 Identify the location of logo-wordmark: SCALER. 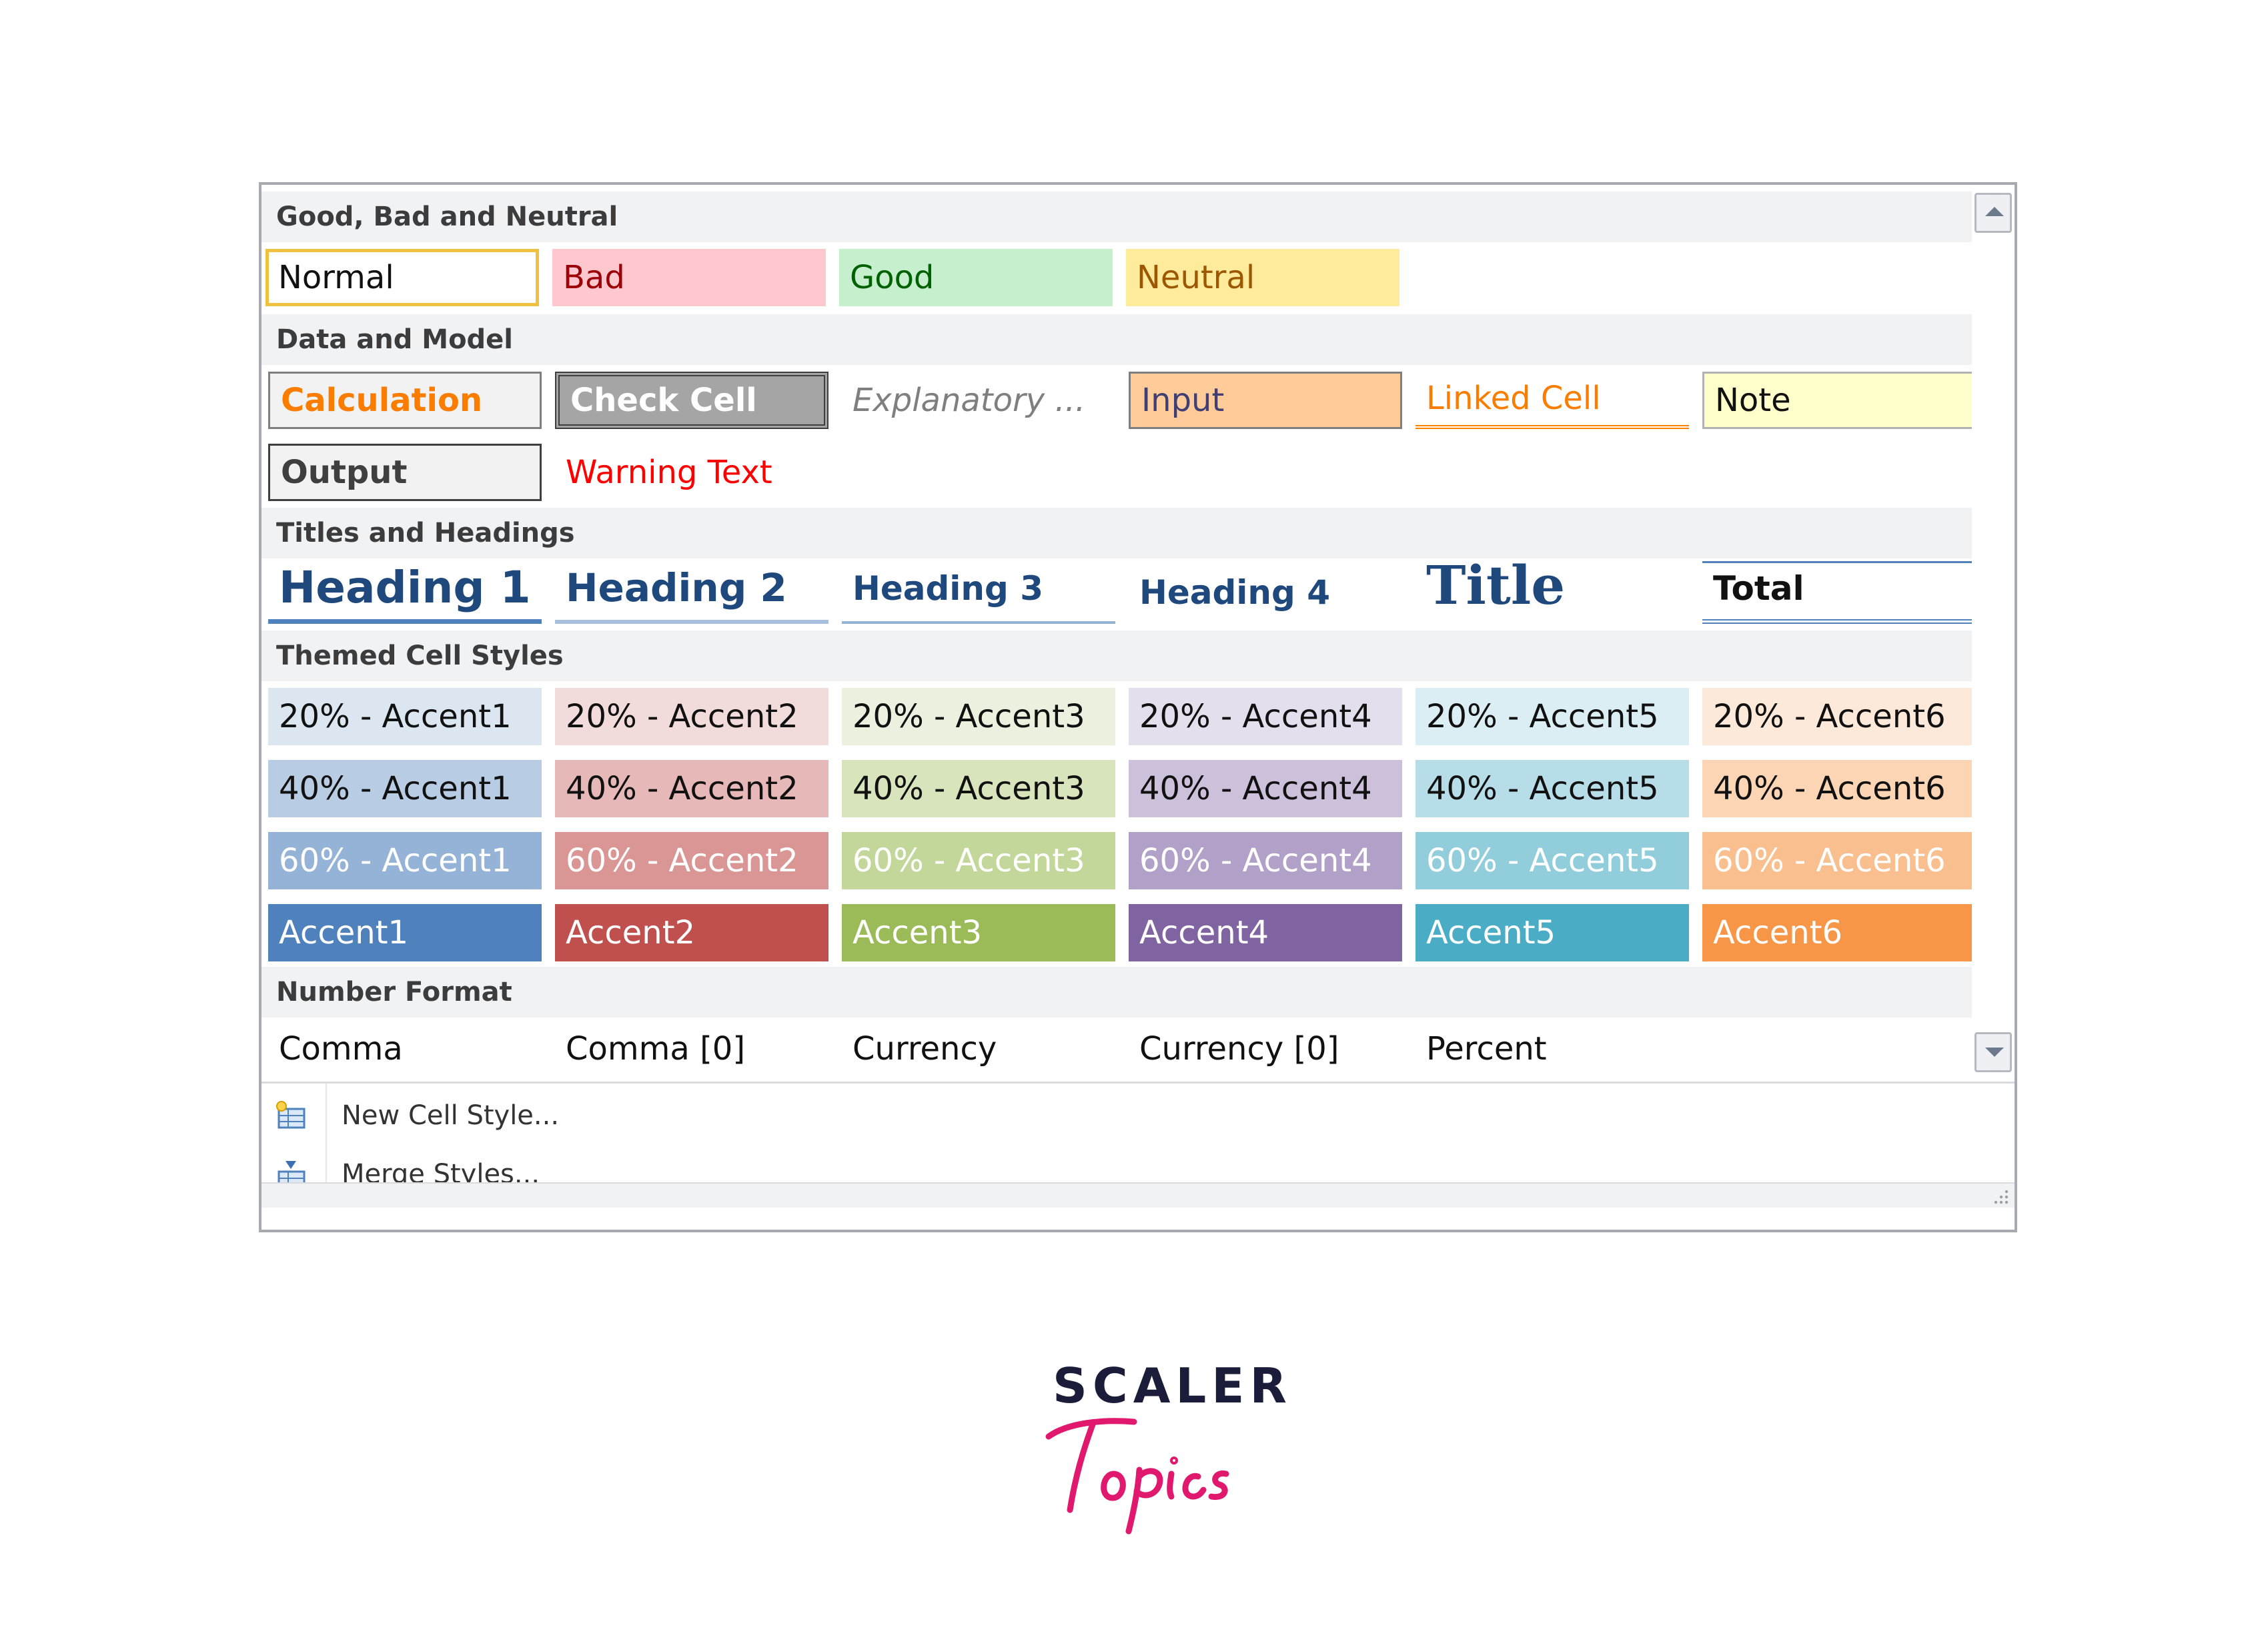
(1173, 1386).